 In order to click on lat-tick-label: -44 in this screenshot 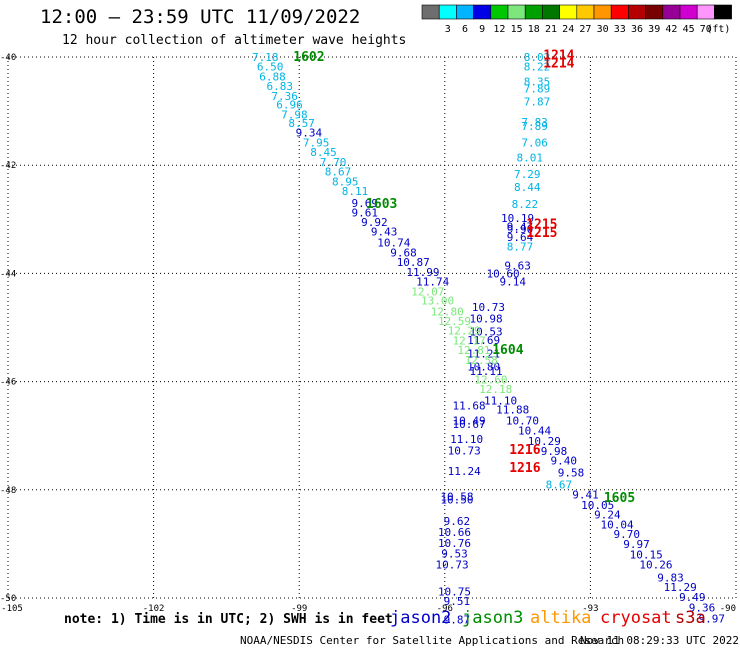, I will do `click(8, 274)`.